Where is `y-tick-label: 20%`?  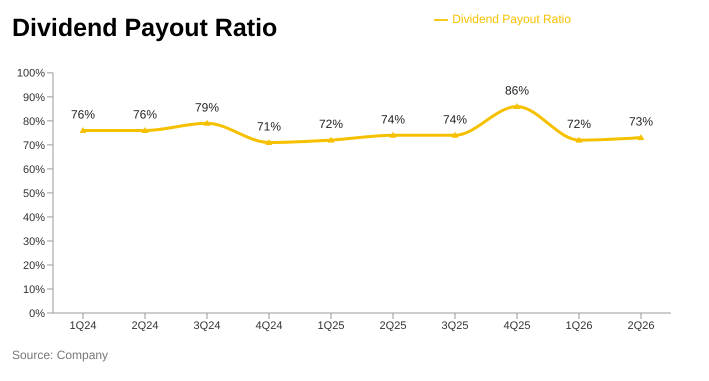 y-tick-label: 20% is located at coordinates (34, 266).